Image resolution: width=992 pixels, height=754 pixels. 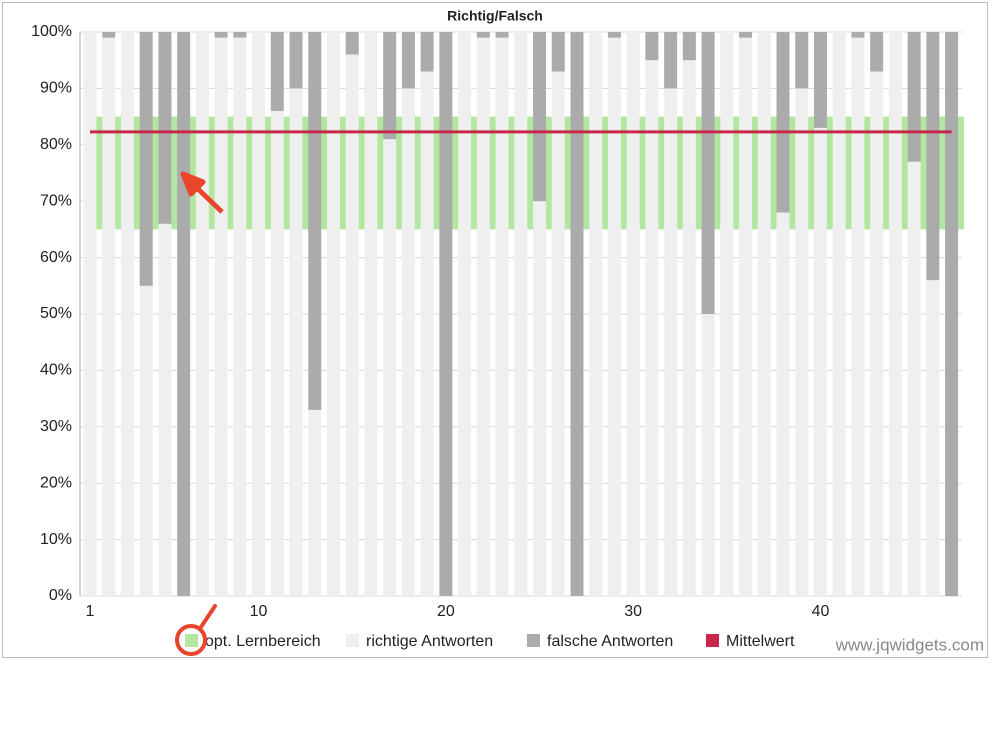 What do you see at coordinates (263, 641) in the screenshot?
I see `legend-label: opt. Lernbereich` at bounding box center [263, 641].